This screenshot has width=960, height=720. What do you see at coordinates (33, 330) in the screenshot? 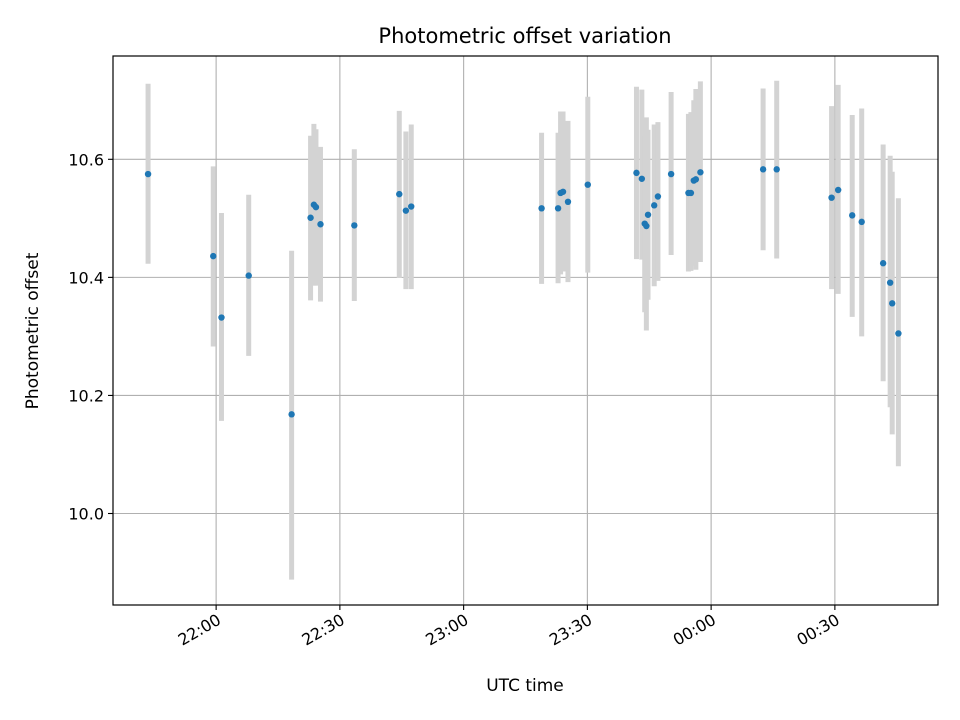
I see `y-axis-label: Photometric offset` at bounding box center [33, 330].